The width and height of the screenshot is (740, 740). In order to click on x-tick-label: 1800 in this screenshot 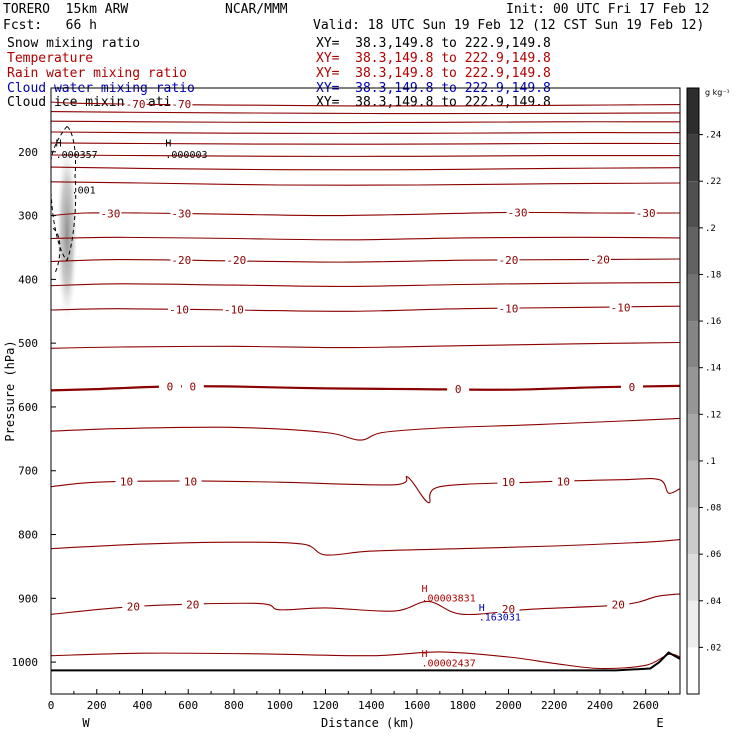, I will do `click(462, 705)`.